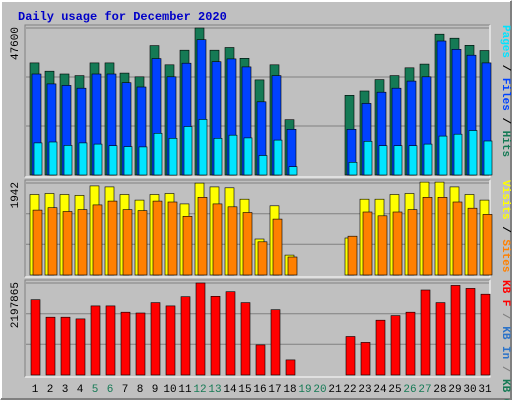 This screenshot has width=512, height=400. Describe the element at coordinates (155, 390) in the screenshot. I see `x-tick-label: 9` at that location.